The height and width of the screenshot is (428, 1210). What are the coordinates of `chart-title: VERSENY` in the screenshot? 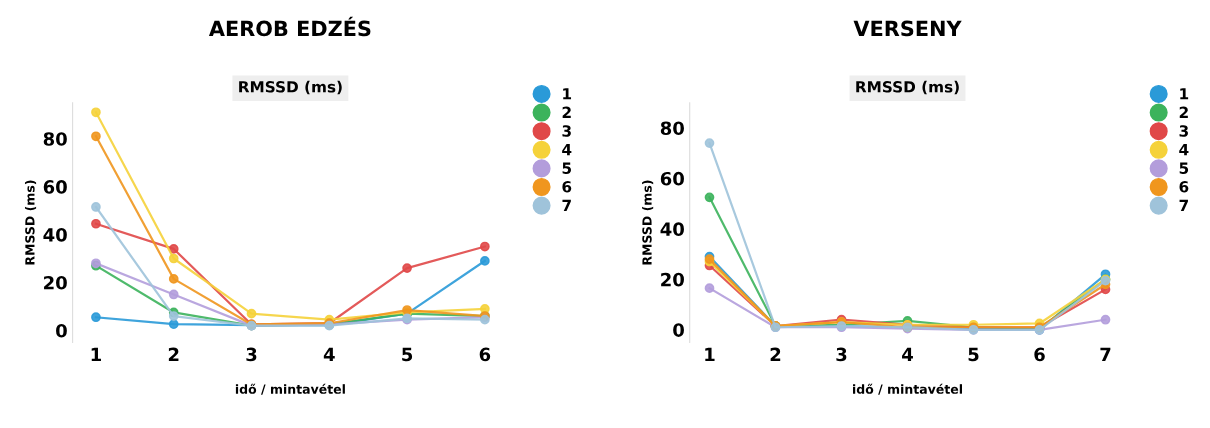 It's located at (907, 28).